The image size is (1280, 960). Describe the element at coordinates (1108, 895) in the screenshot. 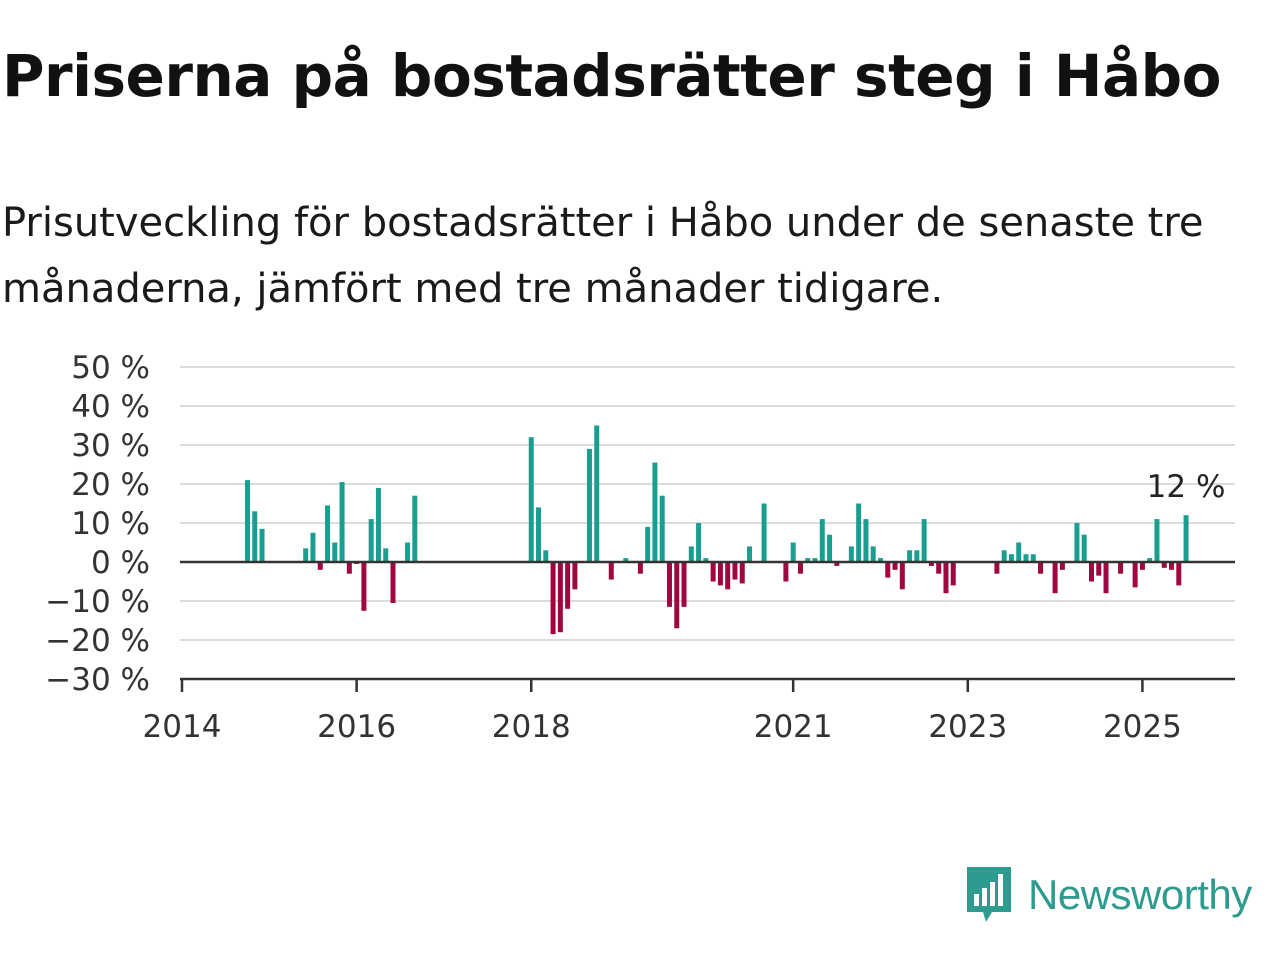

I see `brand-logo: Newsworthy` at that location.